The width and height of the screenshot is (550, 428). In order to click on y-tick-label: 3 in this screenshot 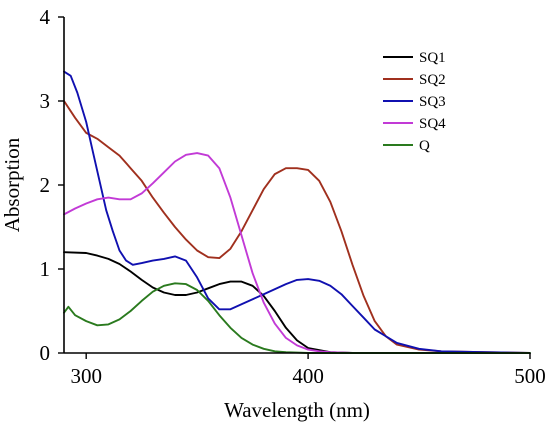, I will do `click(45, 101)`.